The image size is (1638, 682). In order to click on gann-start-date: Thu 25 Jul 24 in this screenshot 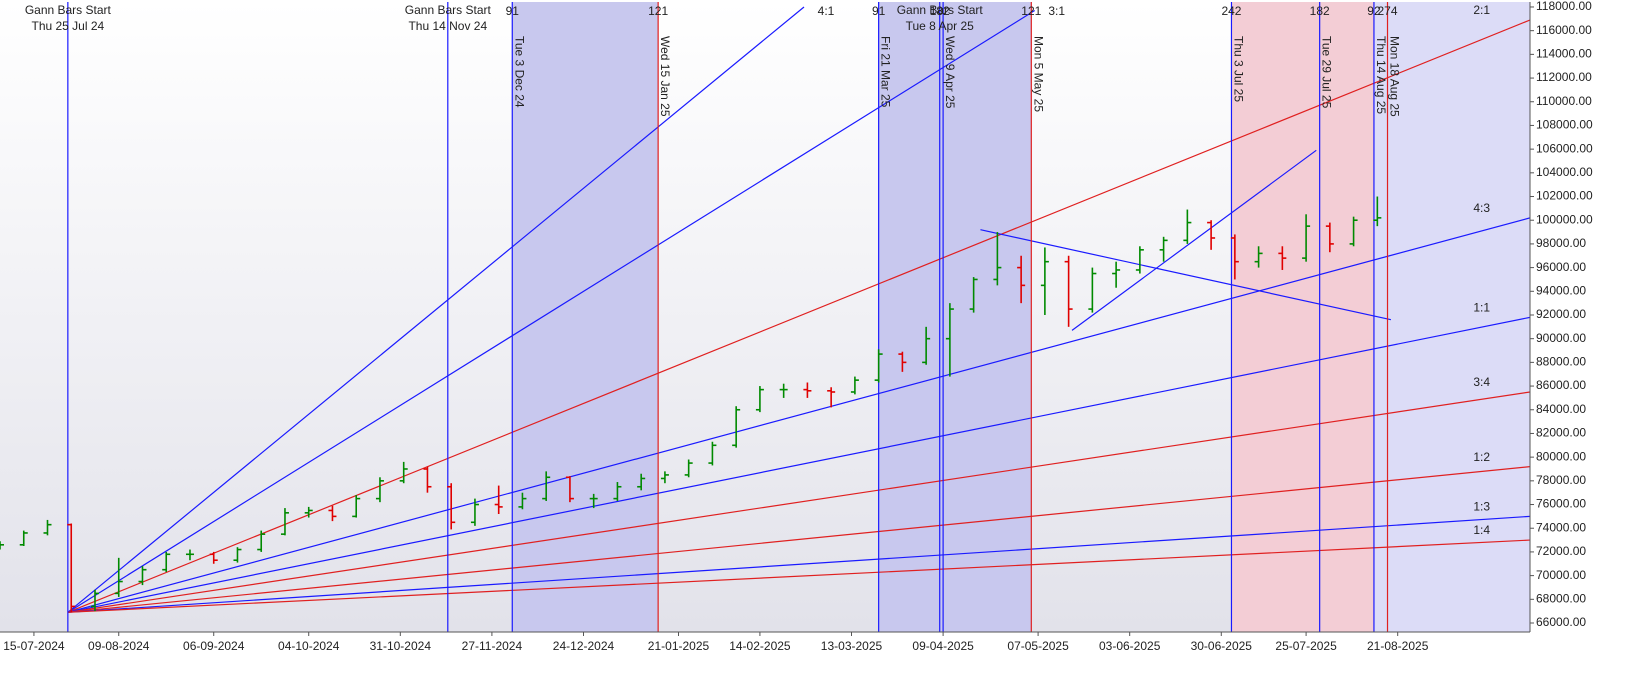, I will do `click(67, 26)`.